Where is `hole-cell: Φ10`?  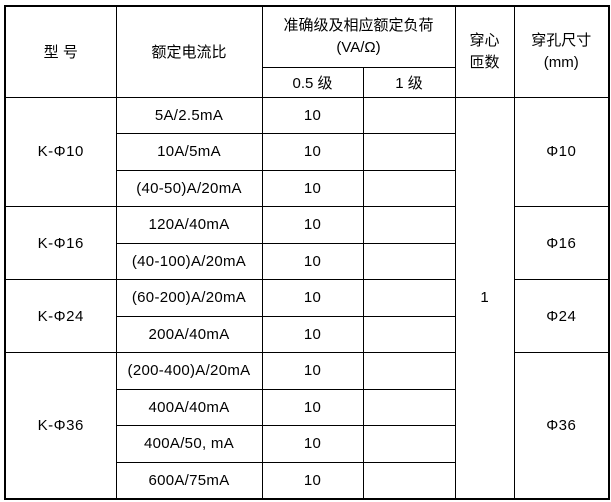 hole-cell: Φ10 is located at coordinates (561, 151).